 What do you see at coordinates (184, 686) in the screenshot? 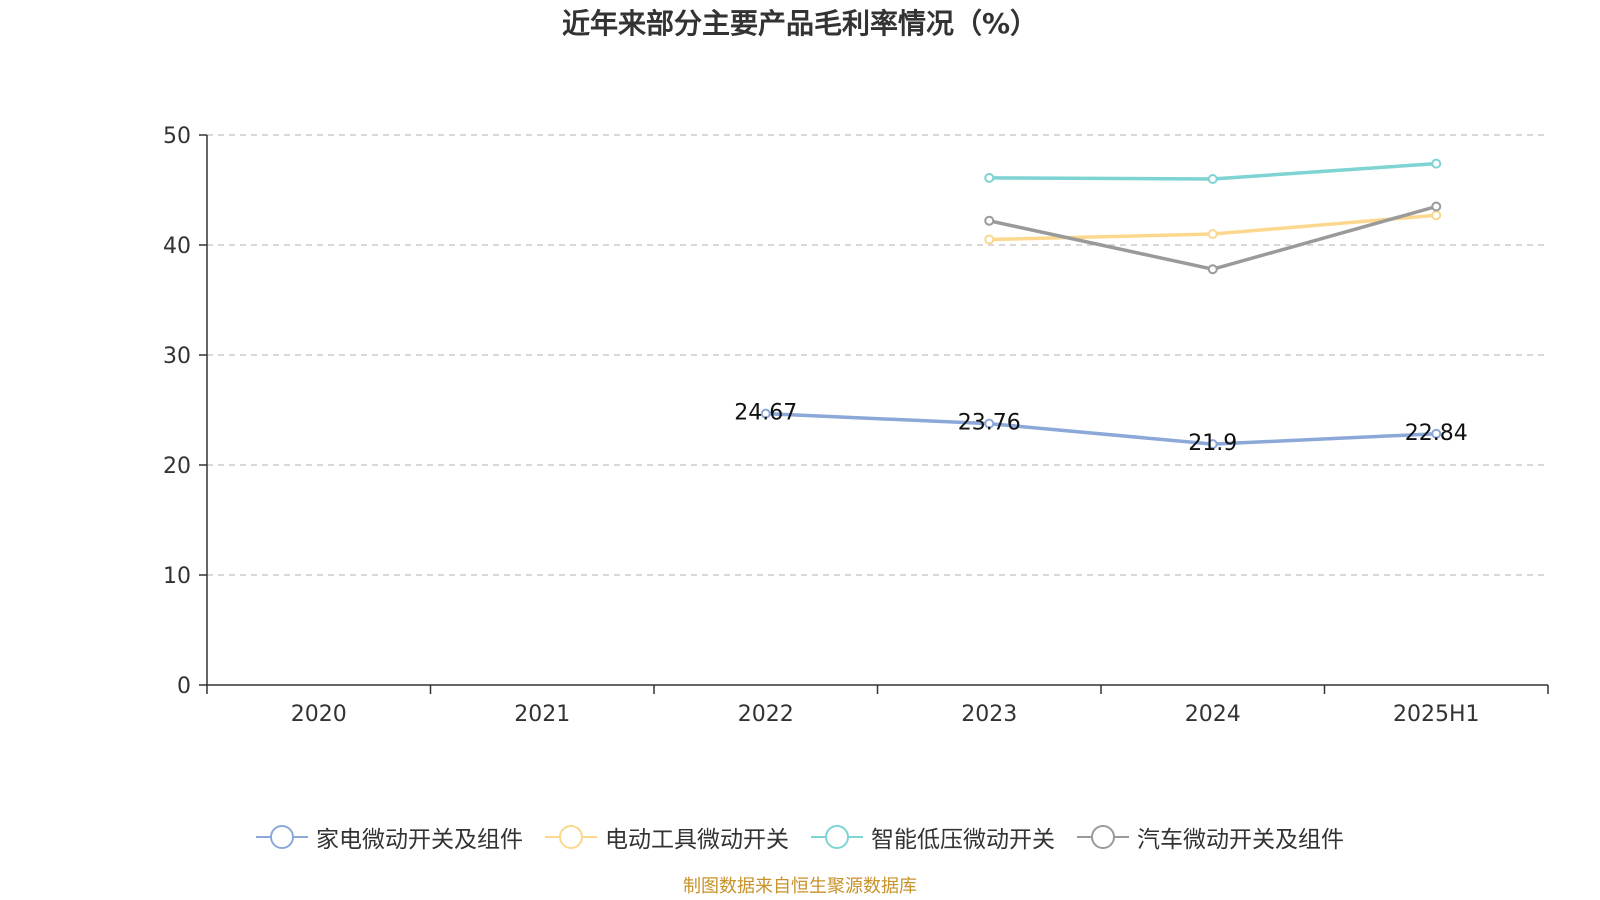
I see `y-tick-label: 0` at bounding box center [184, 686].